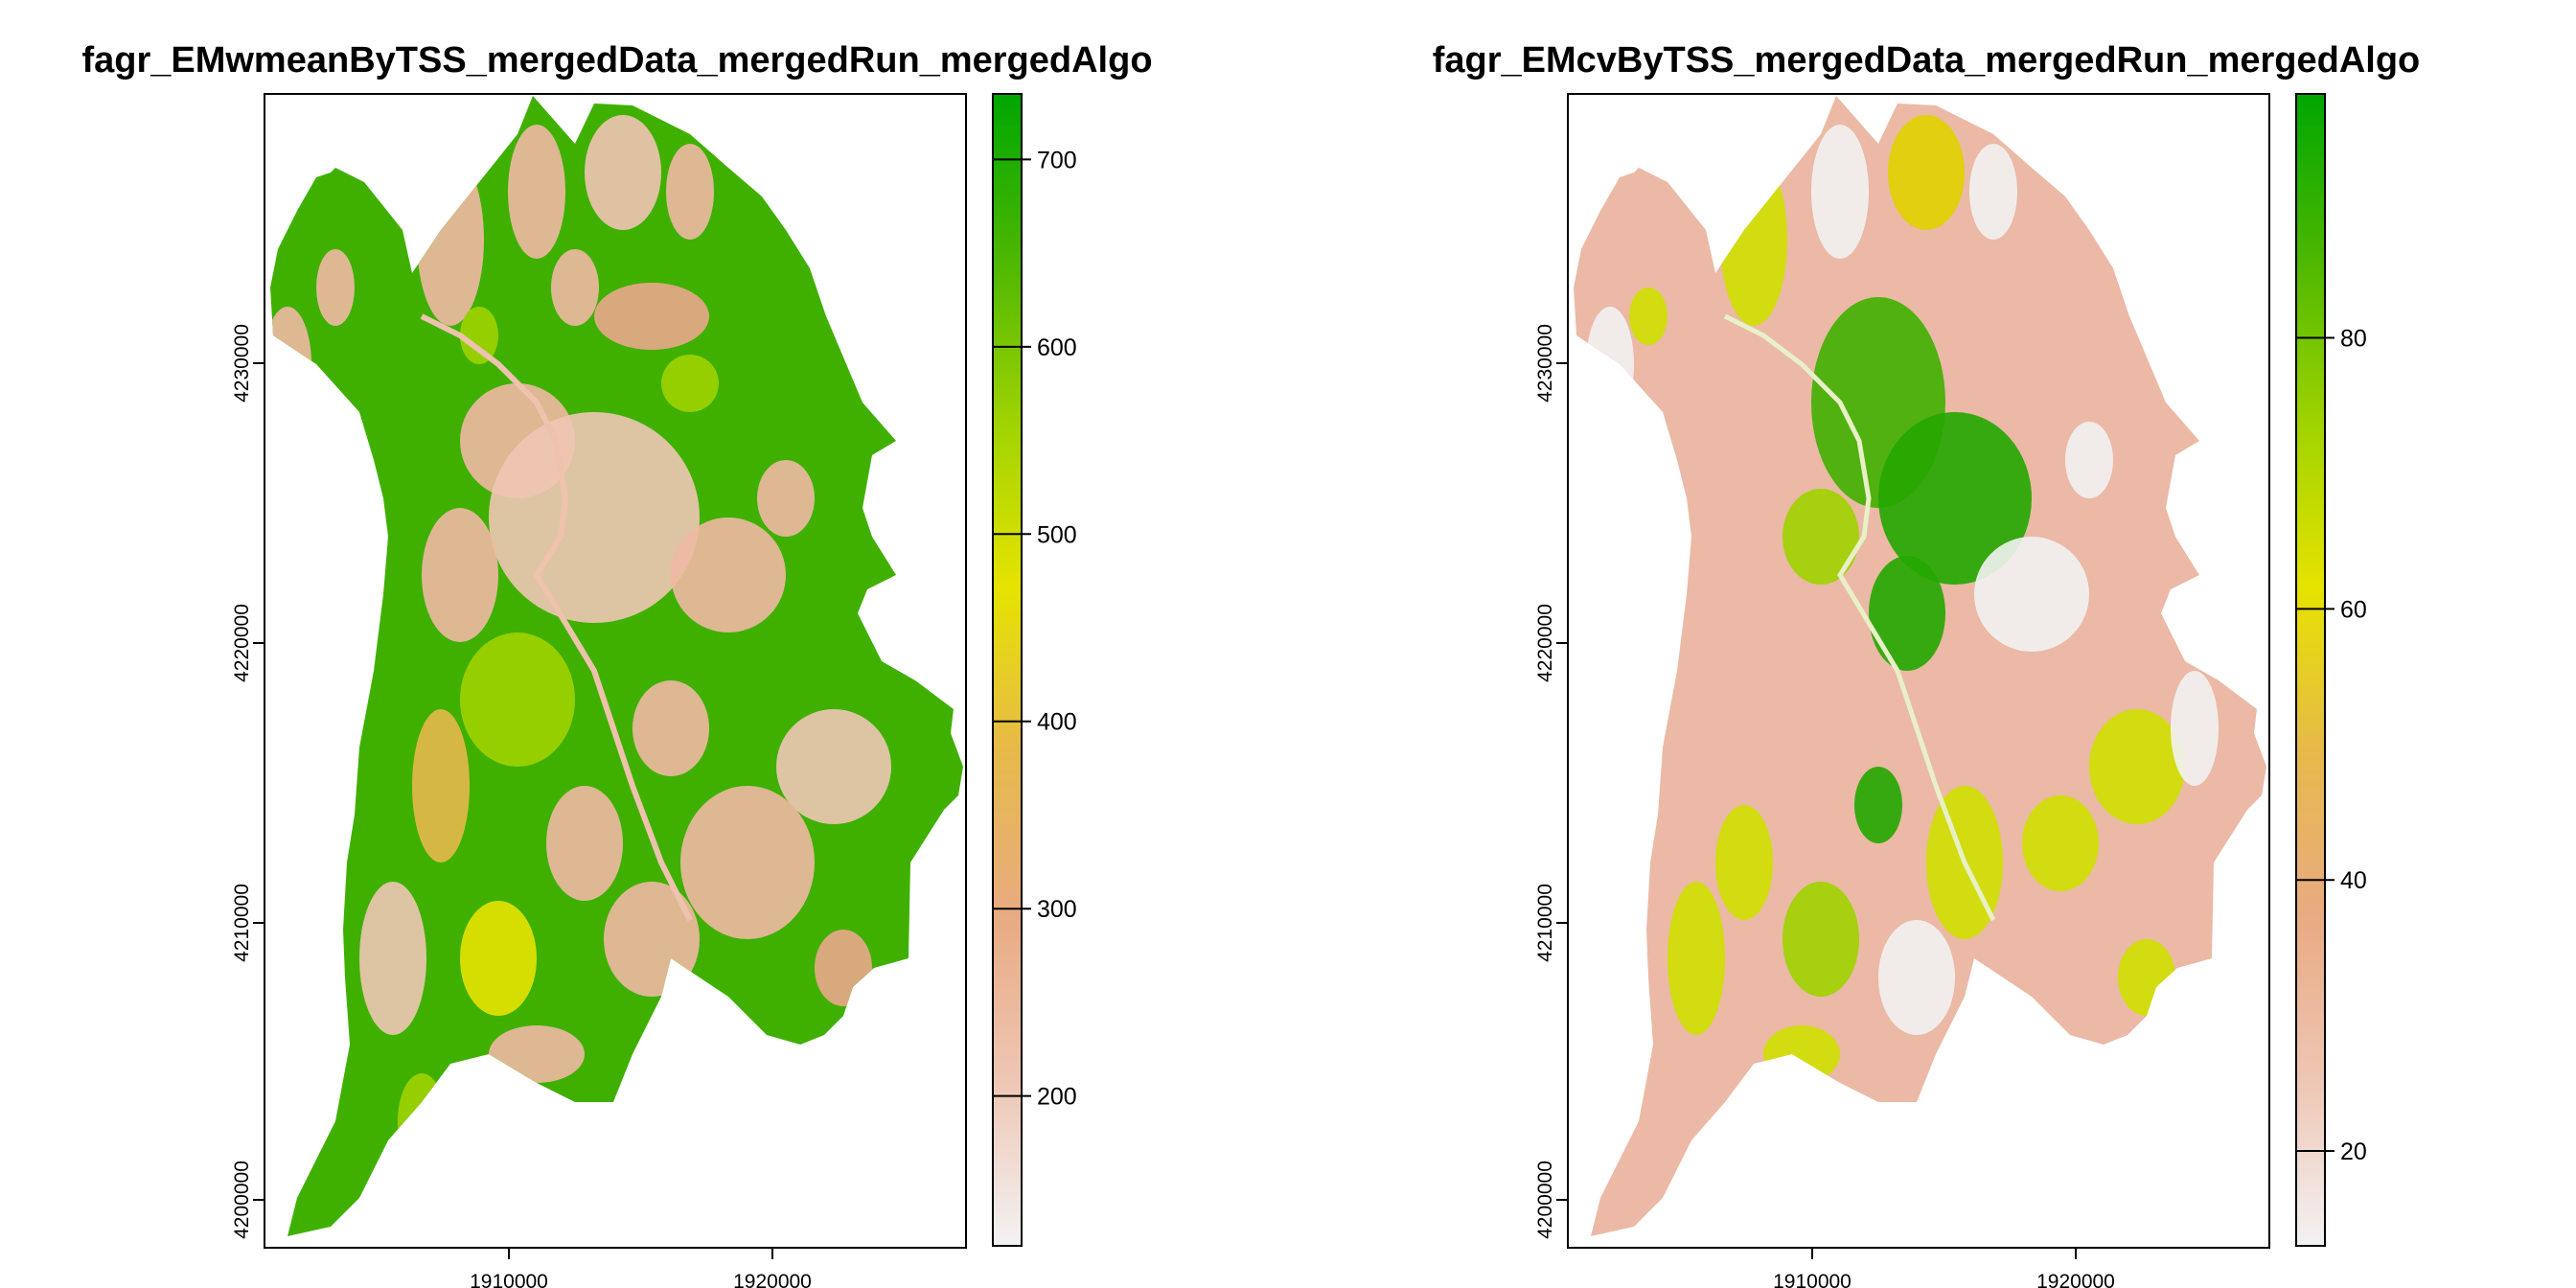  Describe the element at coordinates (1057, 909) in the screenshot. I see `colorbar-tick-label: 300` at that location.